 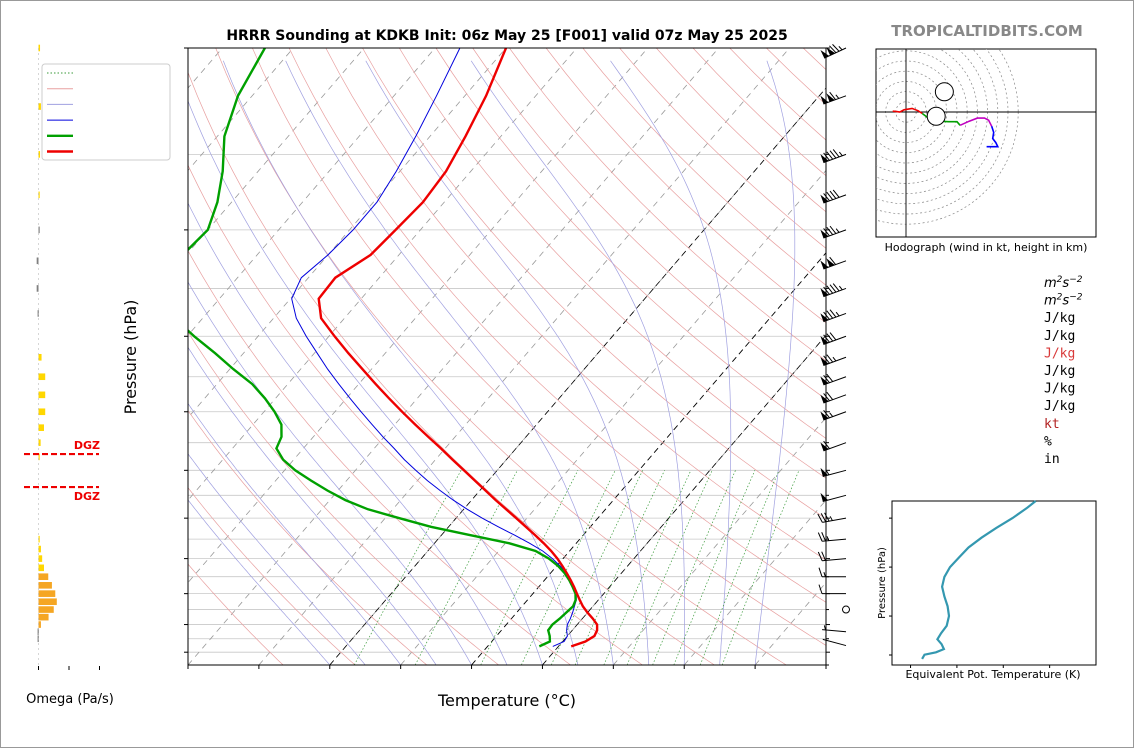 I want to click on thetae-panel, so click(x=970, y=584).